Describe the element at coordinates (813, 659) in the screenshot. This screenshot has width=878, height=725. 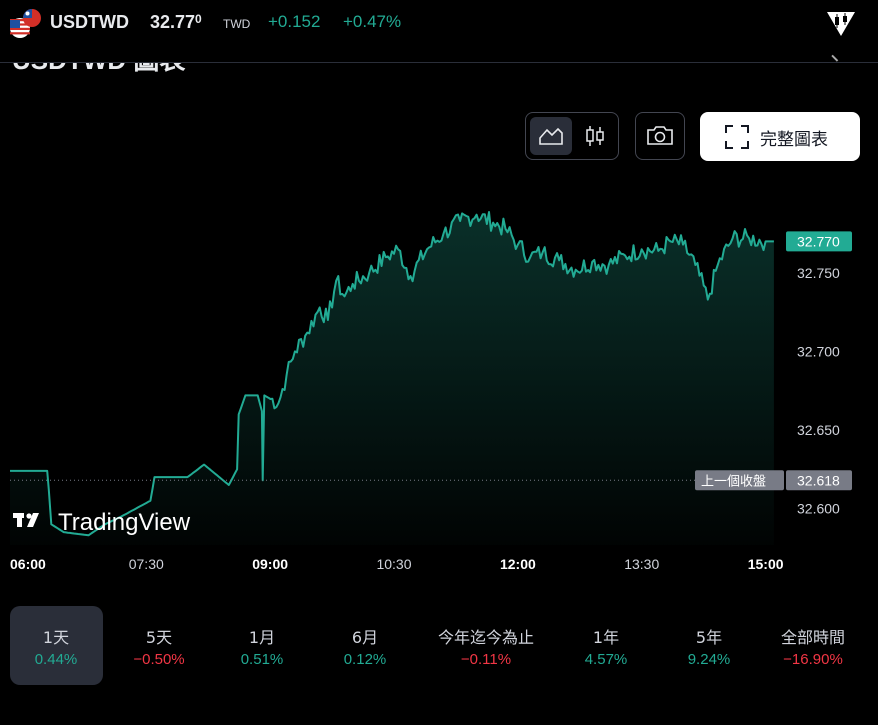
I see `range-change: −16.90%` at that location.